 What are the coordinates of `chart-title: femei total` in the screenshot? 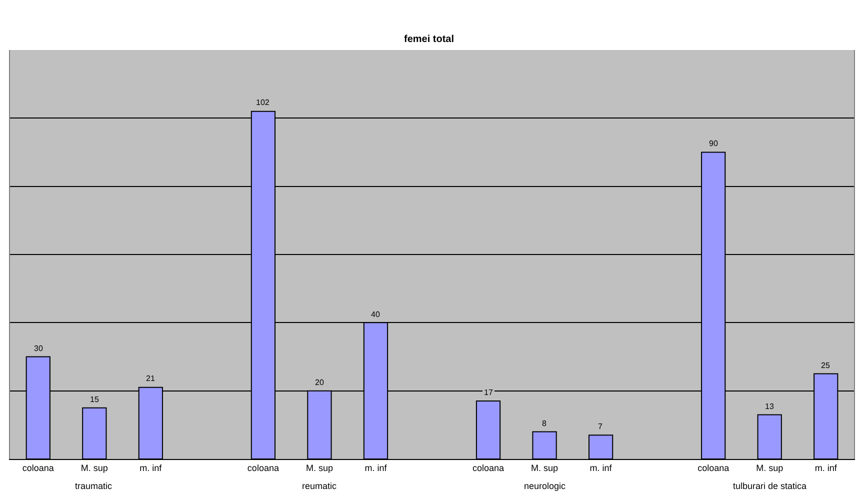 It's located at (429, 39).